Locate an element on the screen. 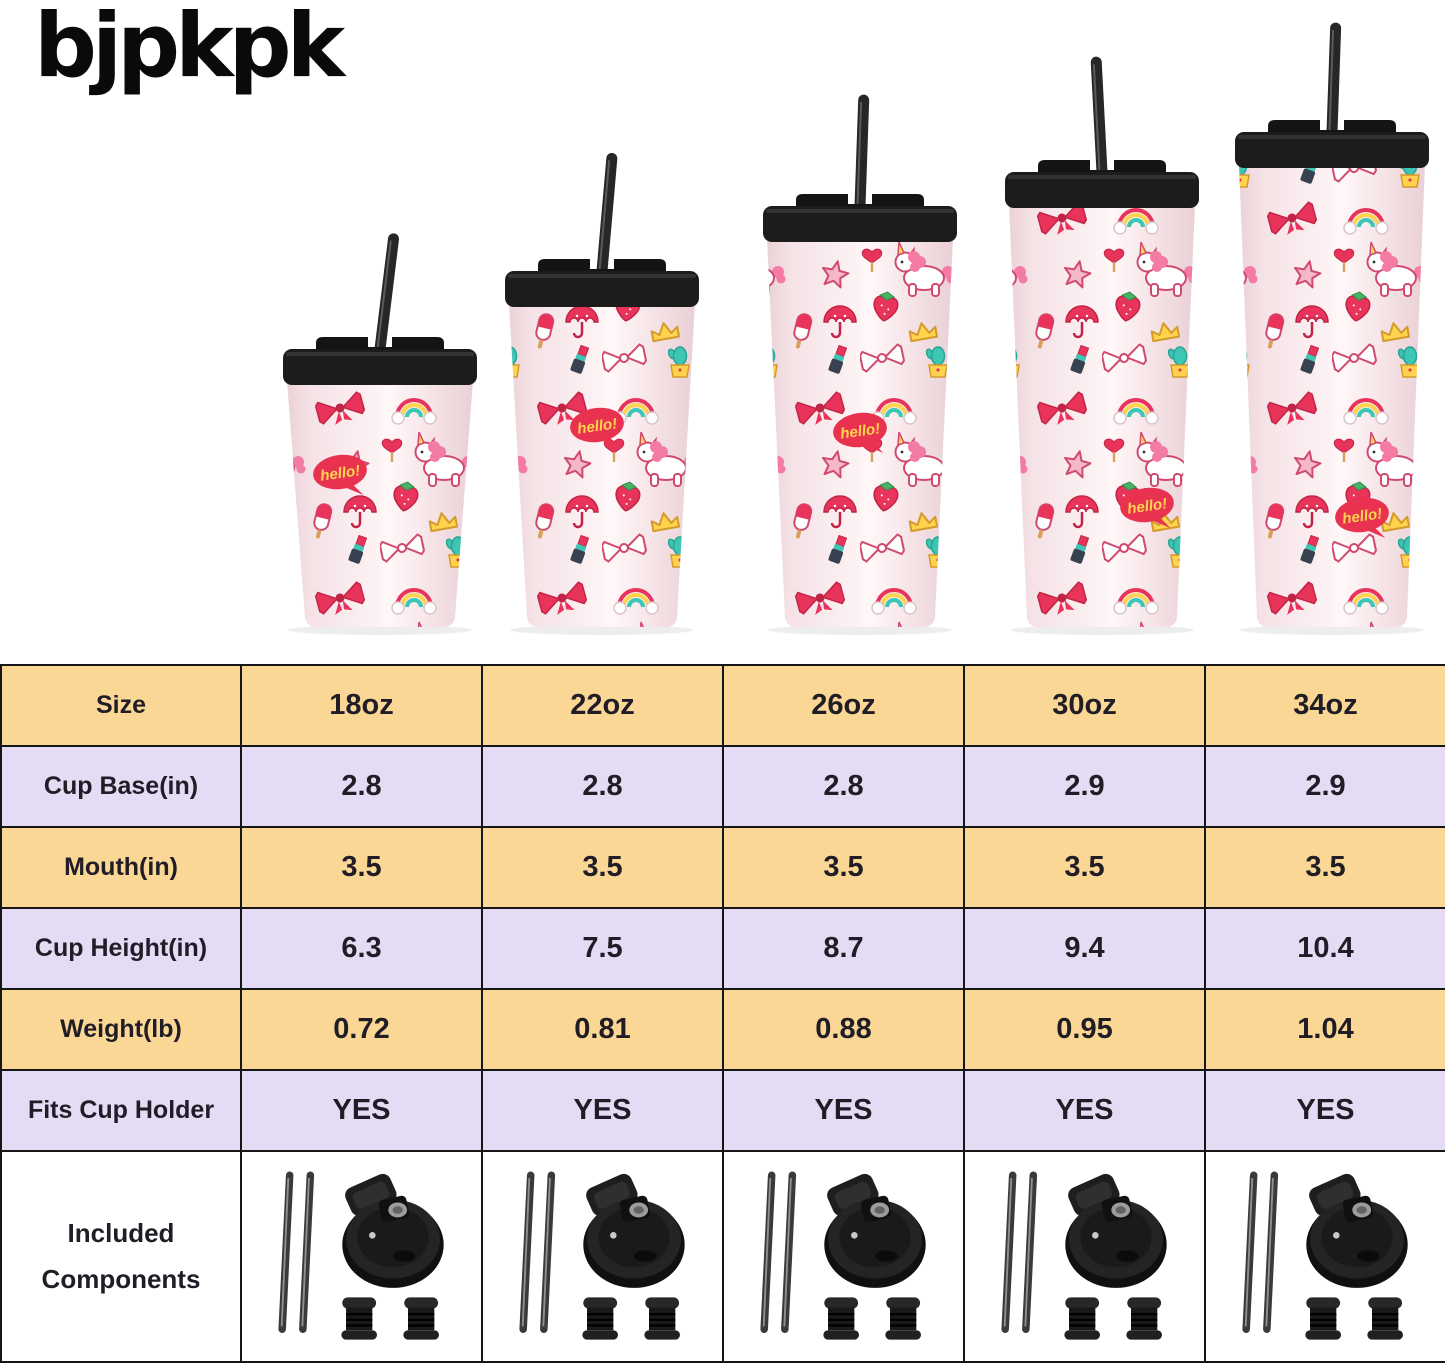 Image resolution: width=1445 pixels, height=1363 pixels. row-label-fits-cup-holder: Fits Cup Holder is located at coordinates (121, 1110).